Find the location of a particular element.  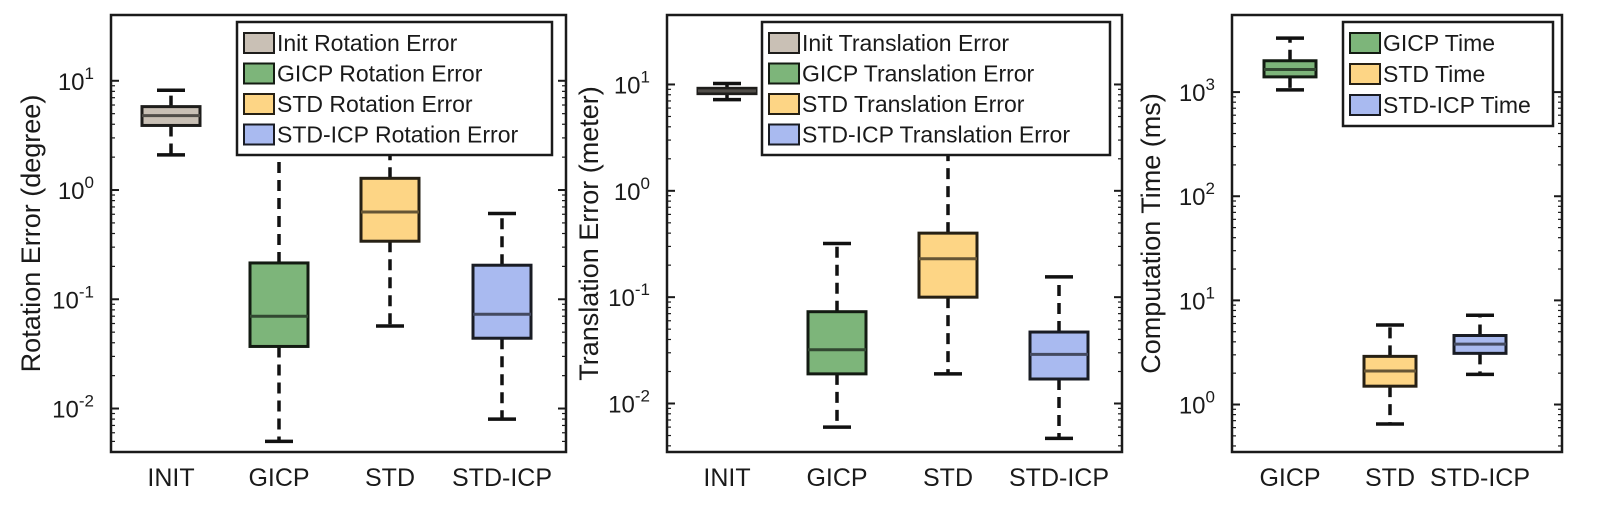

legend-label: GICP Time is located at coordinates (1439, 43).